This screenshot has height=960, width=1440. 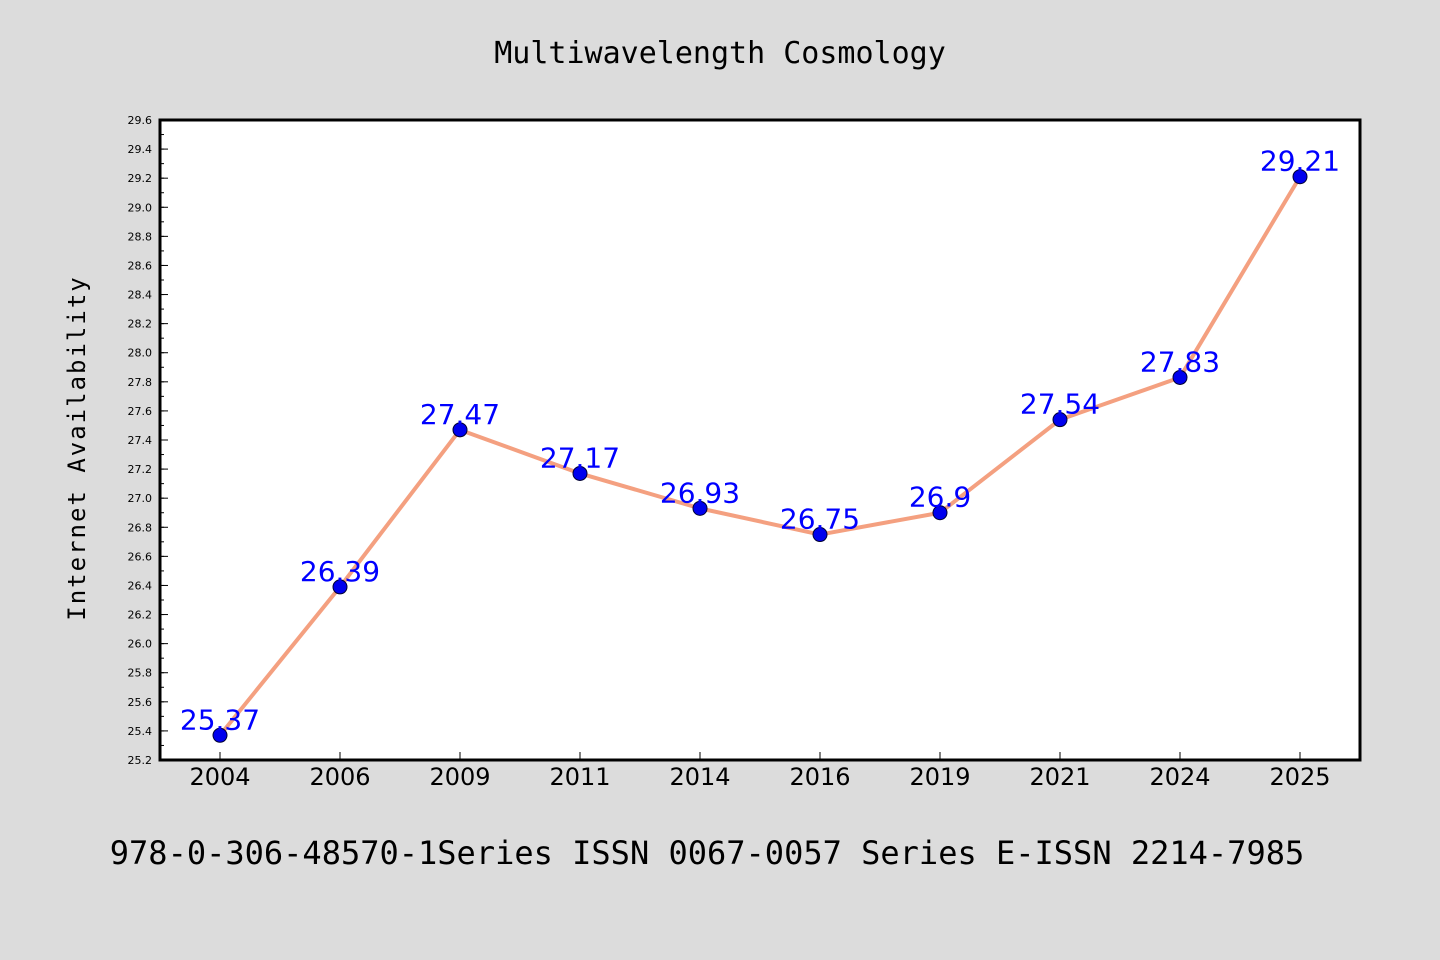 I want to click on data-label: 29.21, so click(x=1300, y=161).